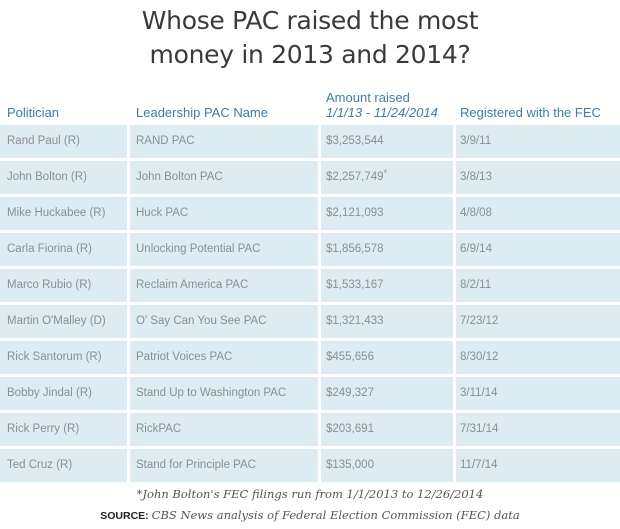 Image resolution: width=620 pixels, height=529 pixels. What do you see at coordinates (538, 177) in the screenshot?
I see `cell-registered: 3/8/13` at bounding box center [538, 177].